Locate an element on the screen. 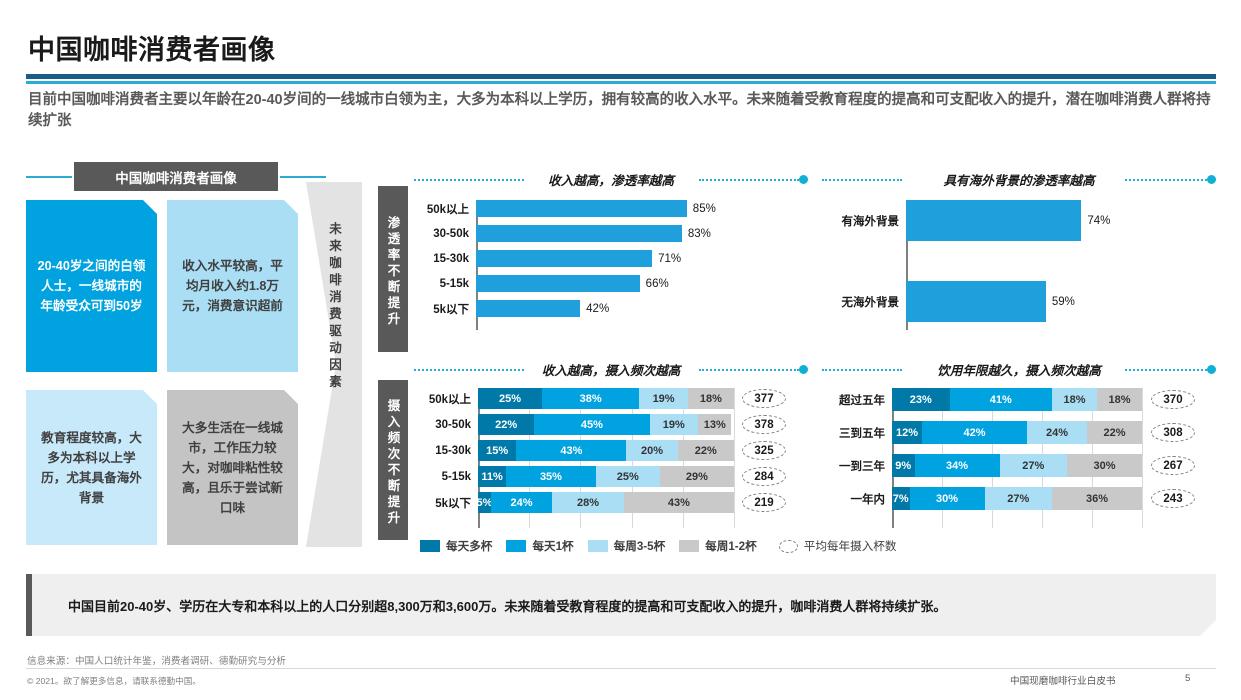 Image resolution: width=1241 pixels, height=700 pixels. stacked-bar-segment: 24% is located at coordinates (1057, 432).